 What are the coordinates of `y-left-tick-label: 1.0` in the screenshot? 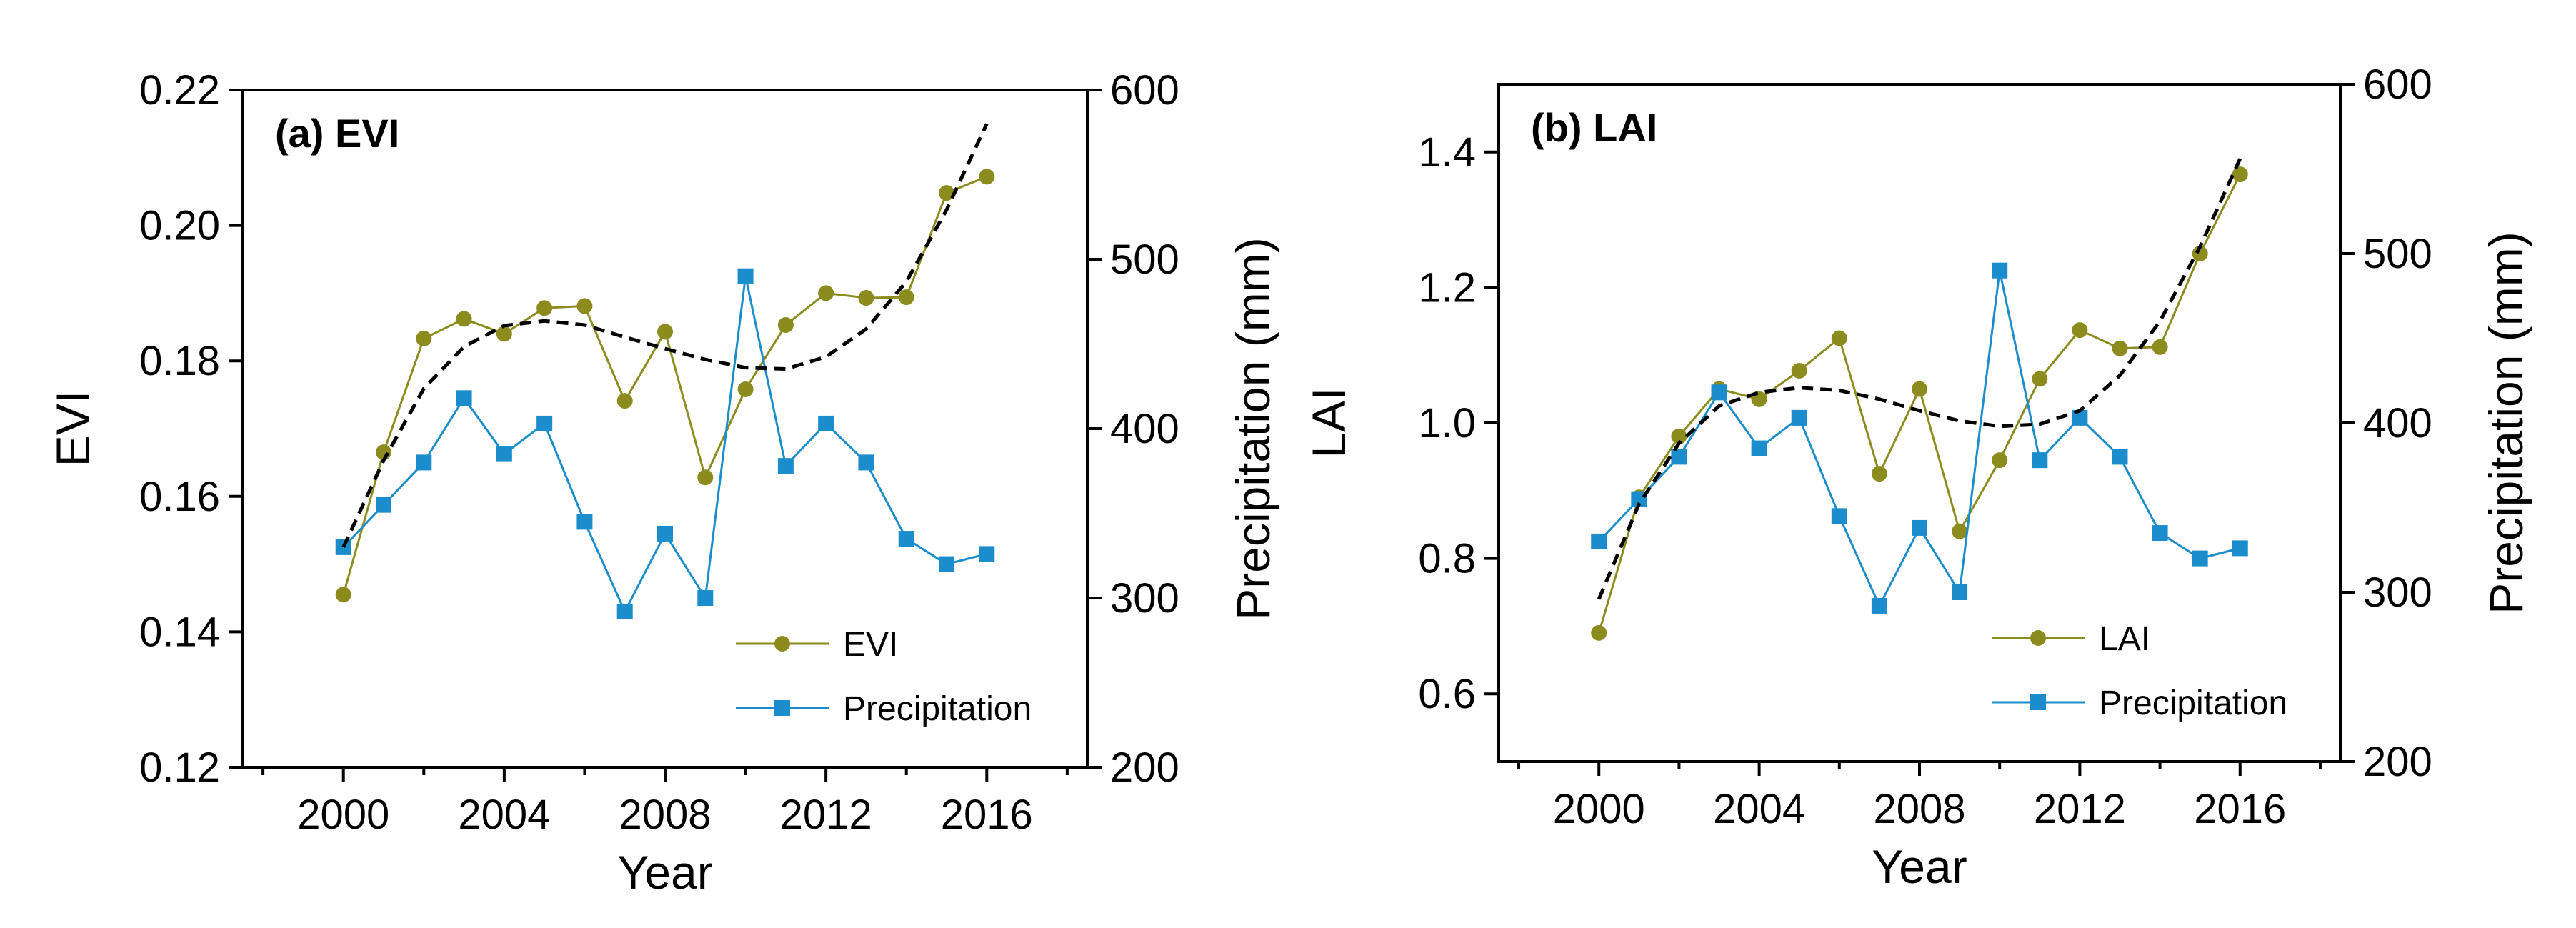 It's located at (1447, 423).